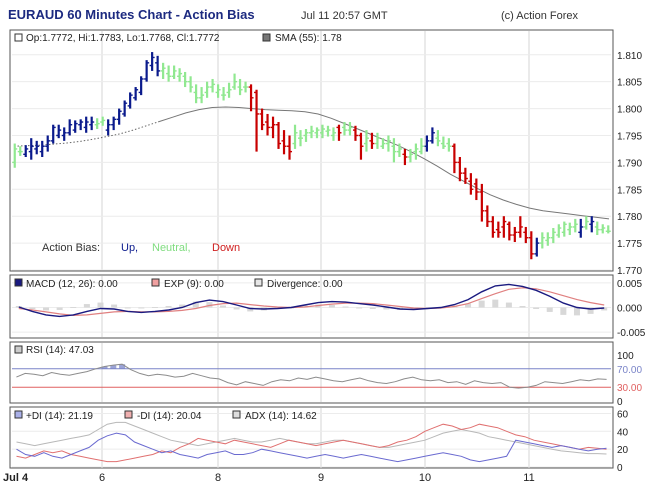 This screenshot has width=650, height=489. What do you see at coordinates (171, 248) in the screenshot?
I see `bias-neutral: Neutral,` at bounding box center [171, 248].